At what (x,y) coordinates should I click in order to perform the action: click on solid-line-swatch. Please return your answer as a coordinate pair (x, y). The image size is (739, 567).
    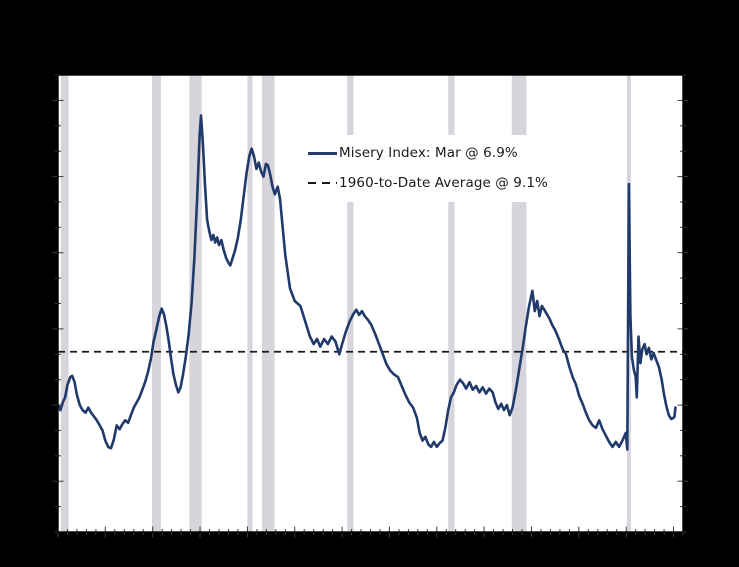
    Looking at the image, I should click on (322, 153).